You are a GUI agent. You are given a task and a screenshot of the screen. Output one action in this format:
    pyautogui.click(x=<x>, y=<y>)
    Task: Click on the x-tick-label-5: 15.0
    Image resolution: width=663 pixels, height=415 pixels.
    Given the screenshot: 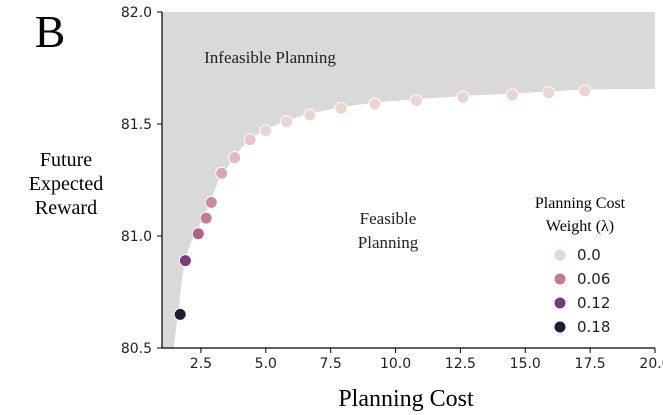 What is the action you would take?
    pyautogui.click(x=525, y=364)
    